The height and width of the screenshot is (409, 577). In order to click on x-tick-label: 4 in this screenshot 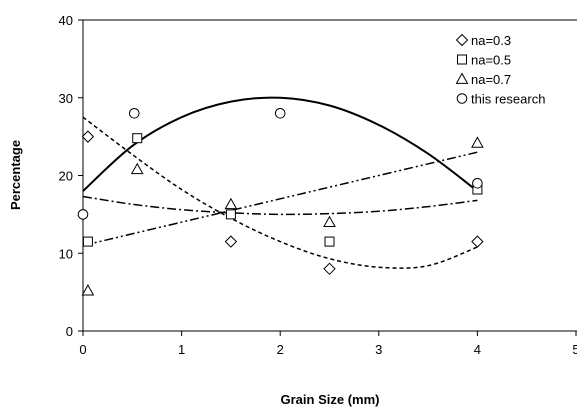, I will do `click(477, 349)`.